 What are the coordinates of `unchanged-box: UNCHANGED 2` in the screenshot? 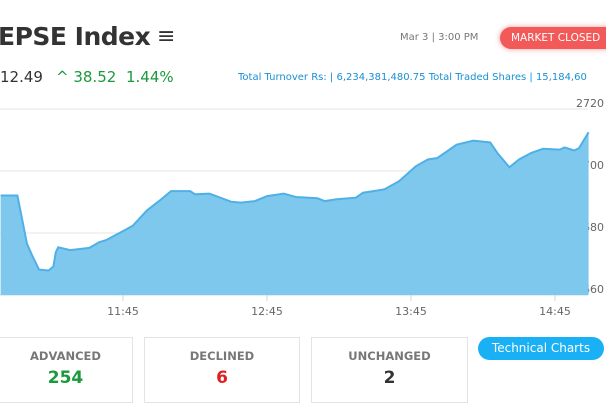 It's located at (389, 370).